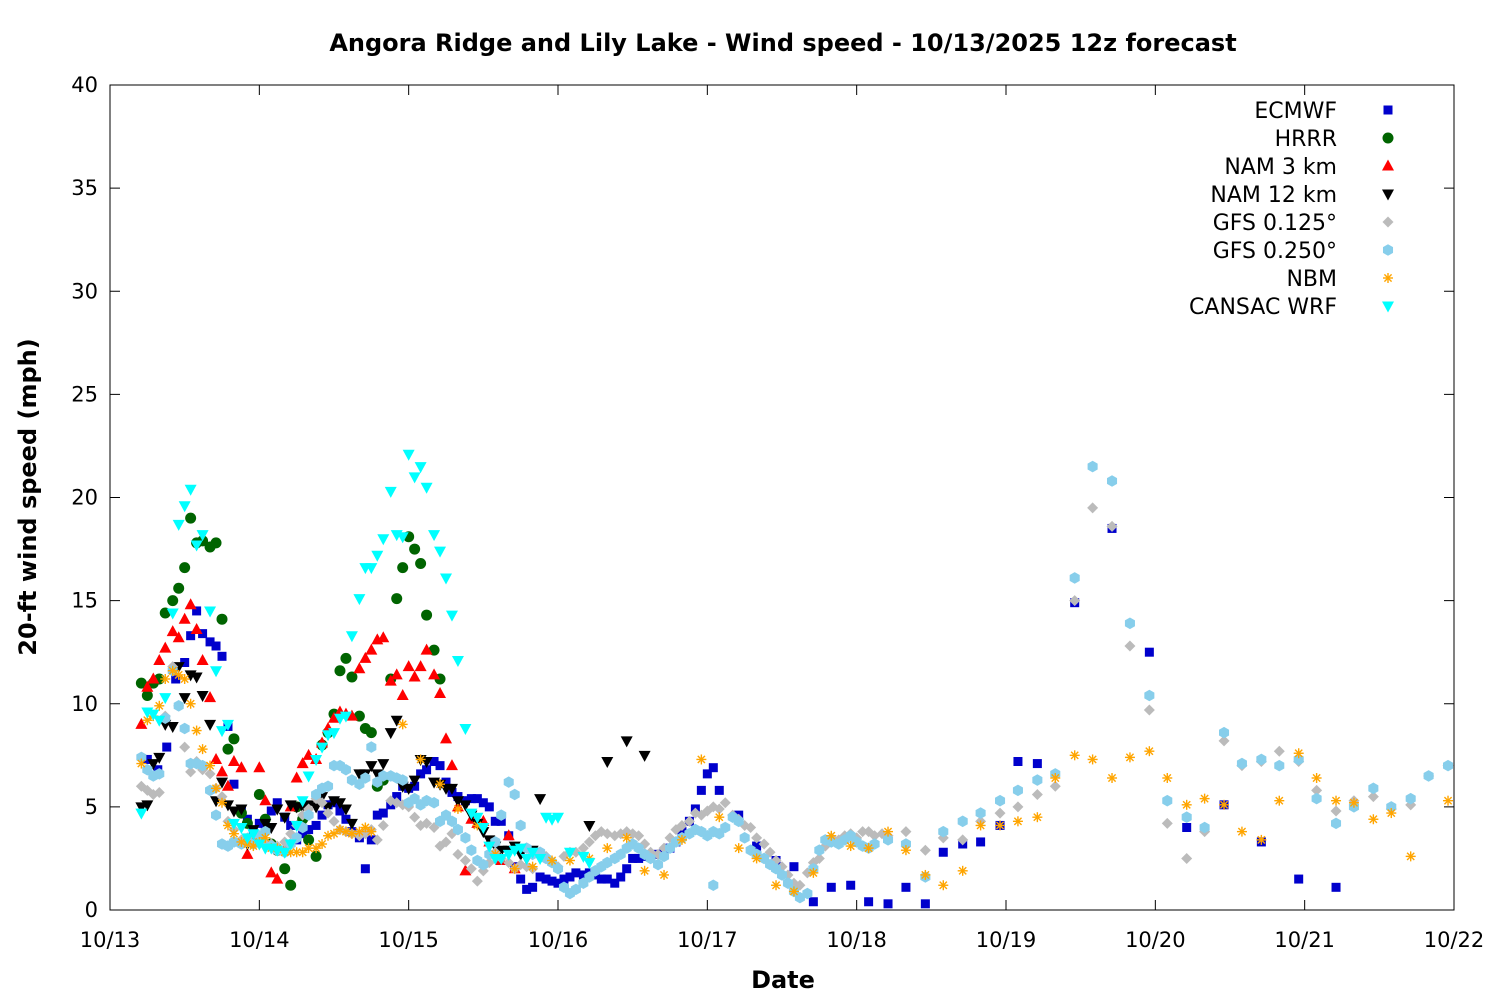 The height and width of the screenshot is (1004, 1500). I want to click on x-tick-label: 10/20, so click(1155, 940).